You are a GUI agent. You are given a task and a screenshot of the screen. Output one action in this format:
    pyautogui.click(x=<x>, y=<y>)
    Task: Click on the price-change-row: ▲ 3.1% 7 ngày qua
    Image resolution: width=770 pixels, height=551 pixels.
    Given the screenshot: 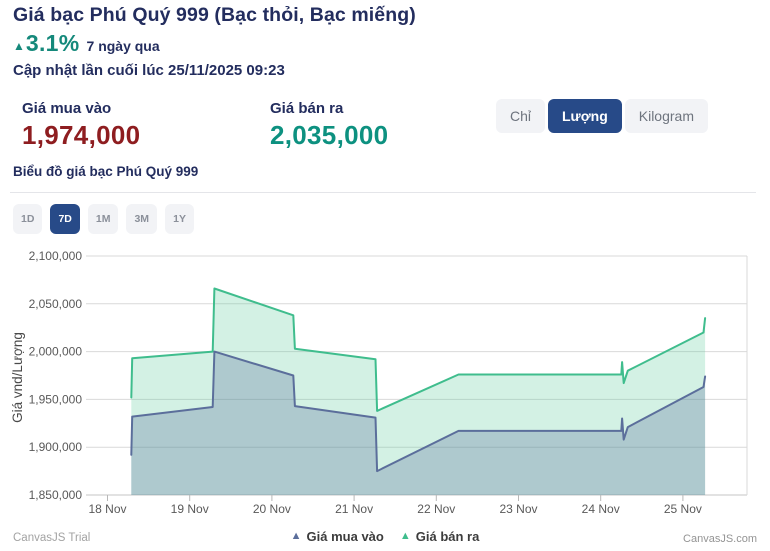 What is the action you would take?
    pyautogui.click(x=86, y=43)
    